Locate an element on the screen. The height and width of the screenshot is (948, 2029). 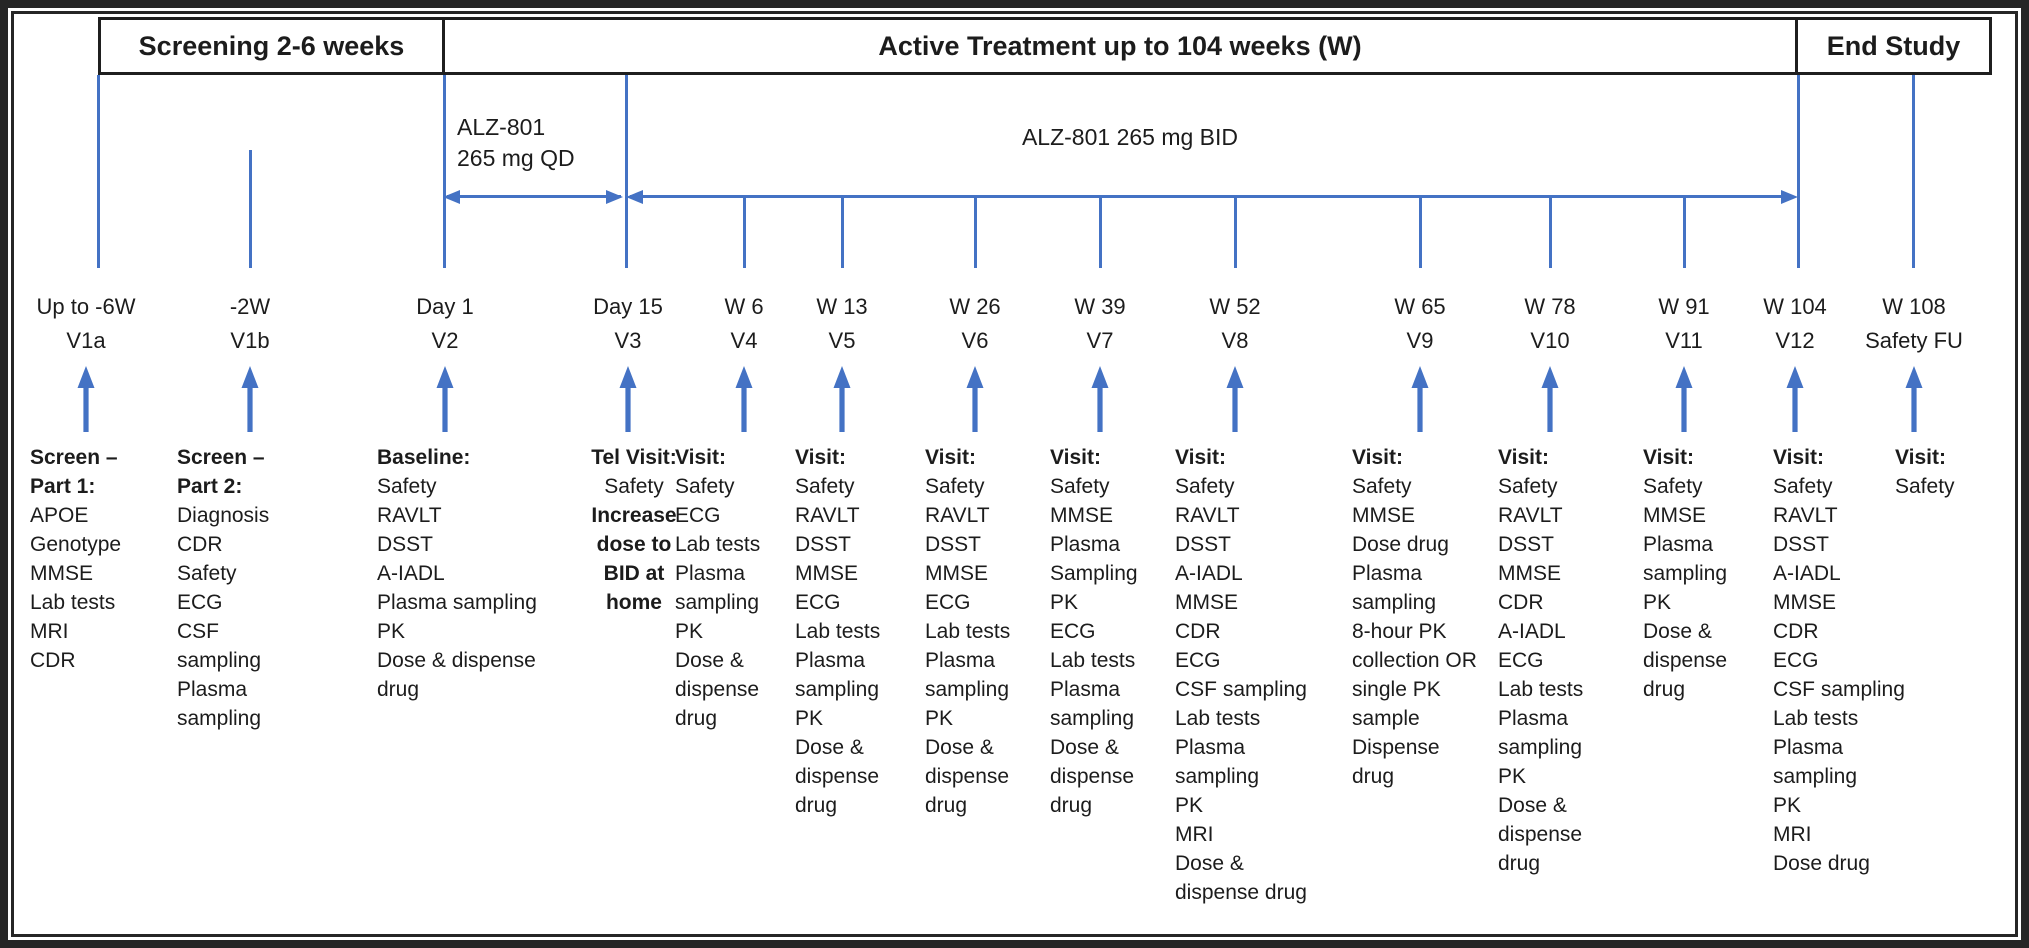
timepoint-period-label: W 91 is located at coordinates (1684, 306).